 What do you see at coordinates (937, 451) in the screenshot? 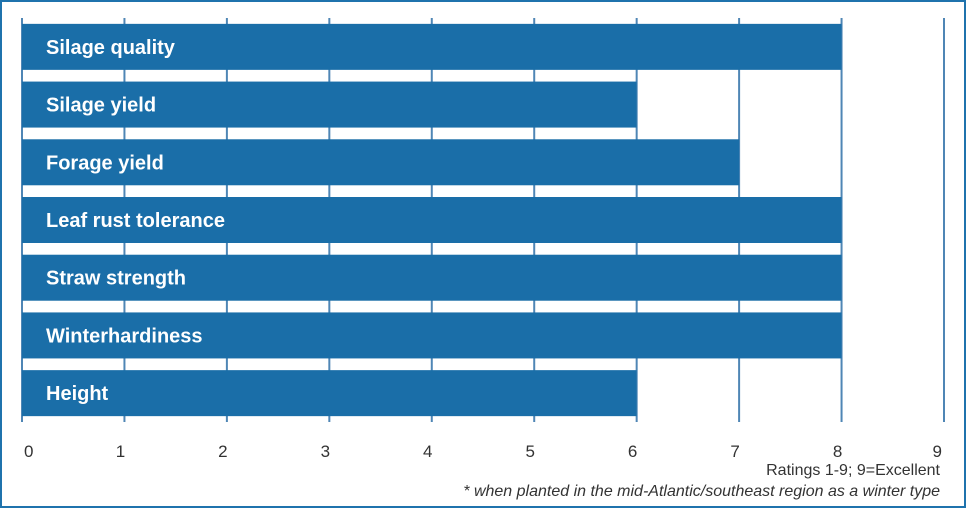
I see `x-tick-label: 9` at bounding box center [937, 451].